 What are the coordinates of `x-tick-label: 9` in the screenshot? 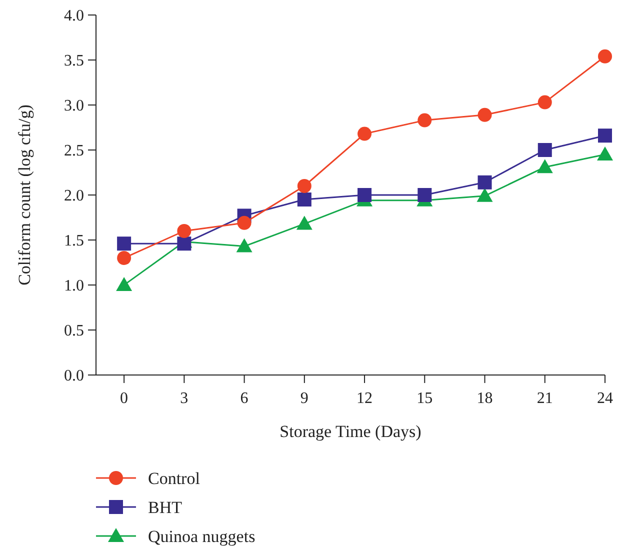 It's located at (304, 398).